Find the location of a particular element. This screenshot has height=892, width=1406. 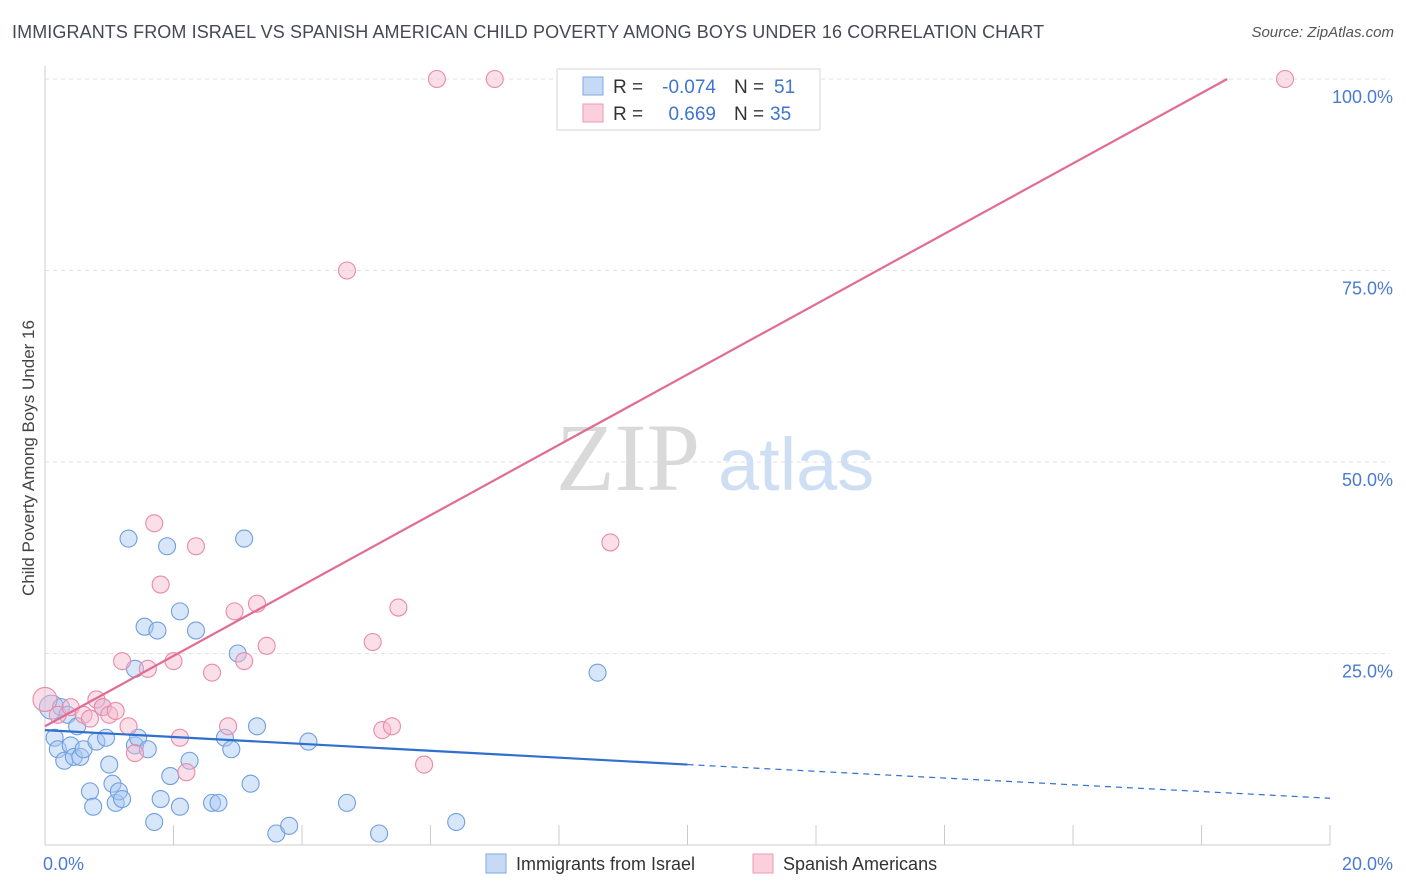

bottom-legend: Immigrants from Israel Spanish Americans is located at coordinates (711, 863).